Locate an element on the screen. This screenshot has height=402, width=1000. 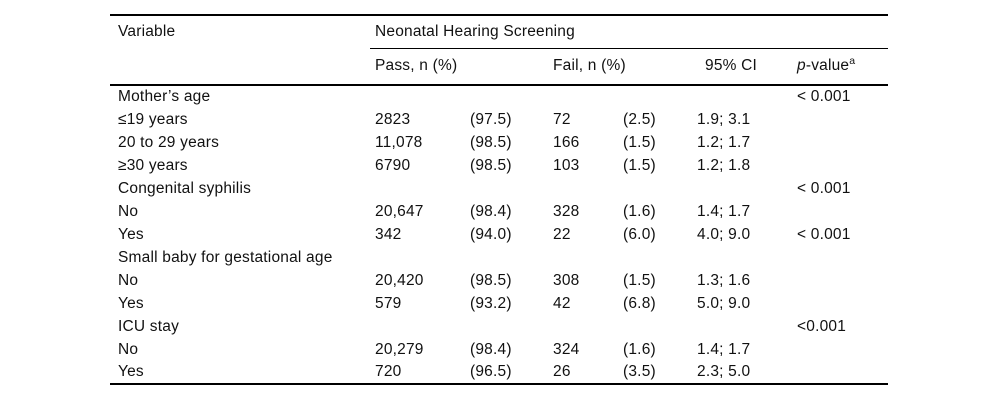
value-cell: (93.2) is located at coordinates (491, 303).